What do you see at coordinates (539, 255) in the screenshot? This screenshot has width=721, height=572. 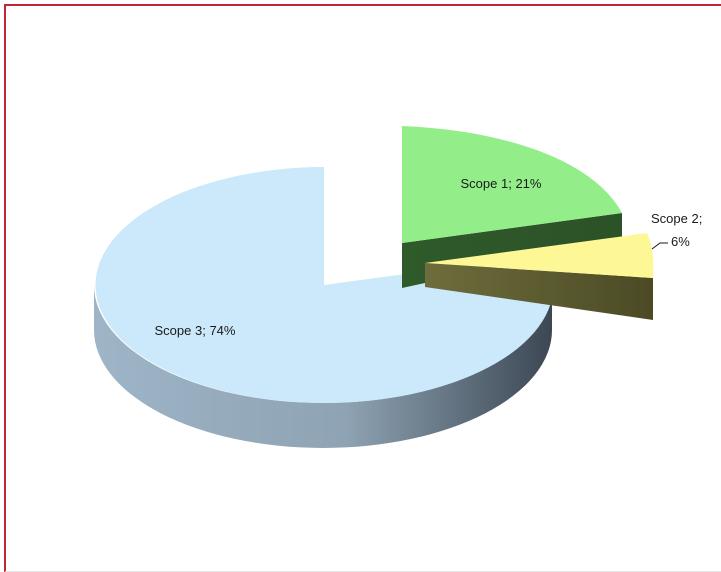 I see `slice-scope-2-top` at bounding box center [539, 255].